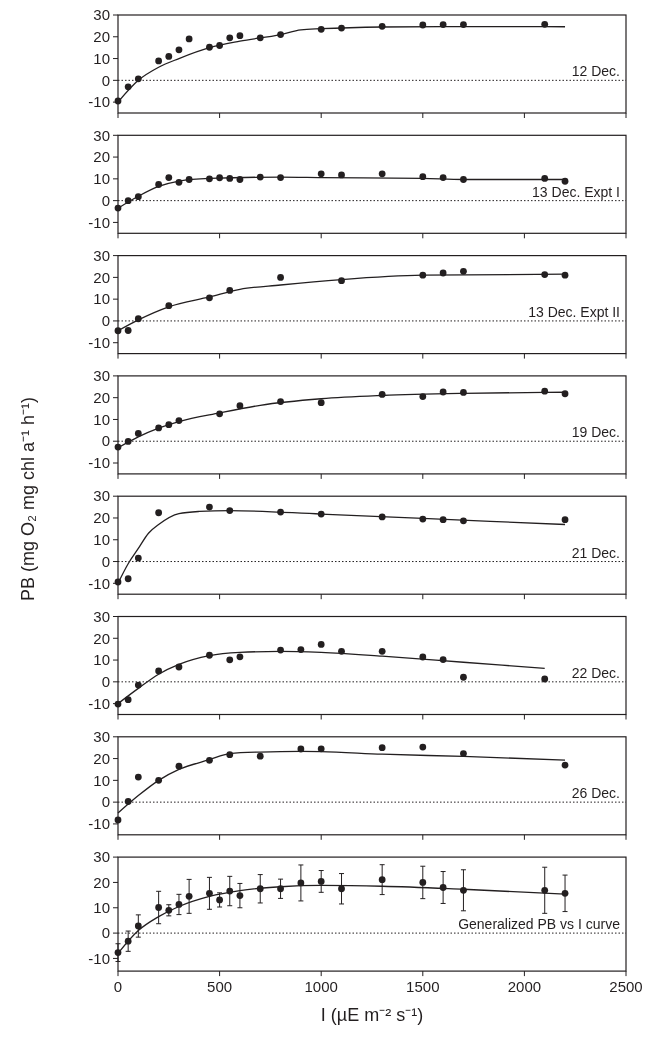 The height and width of the screenshot is (1038, 652). I want to click on y-axis-title: PB (mg O₂ mg chl a⁻¹ h⁻¹), so click(28, 499).